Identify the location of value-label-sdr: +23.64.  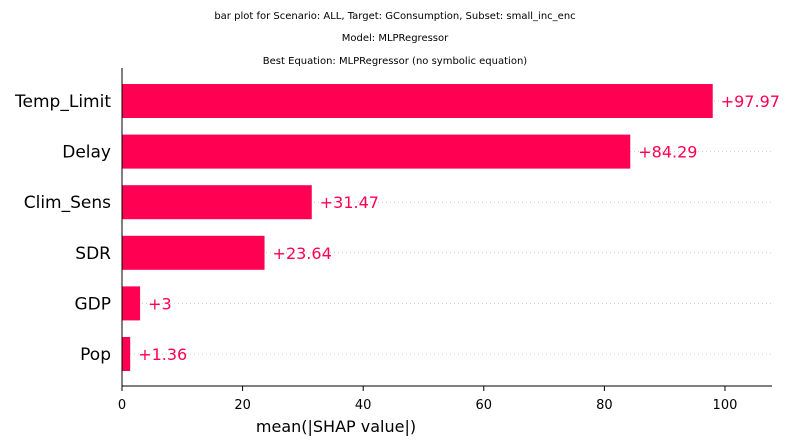
(302, 253).